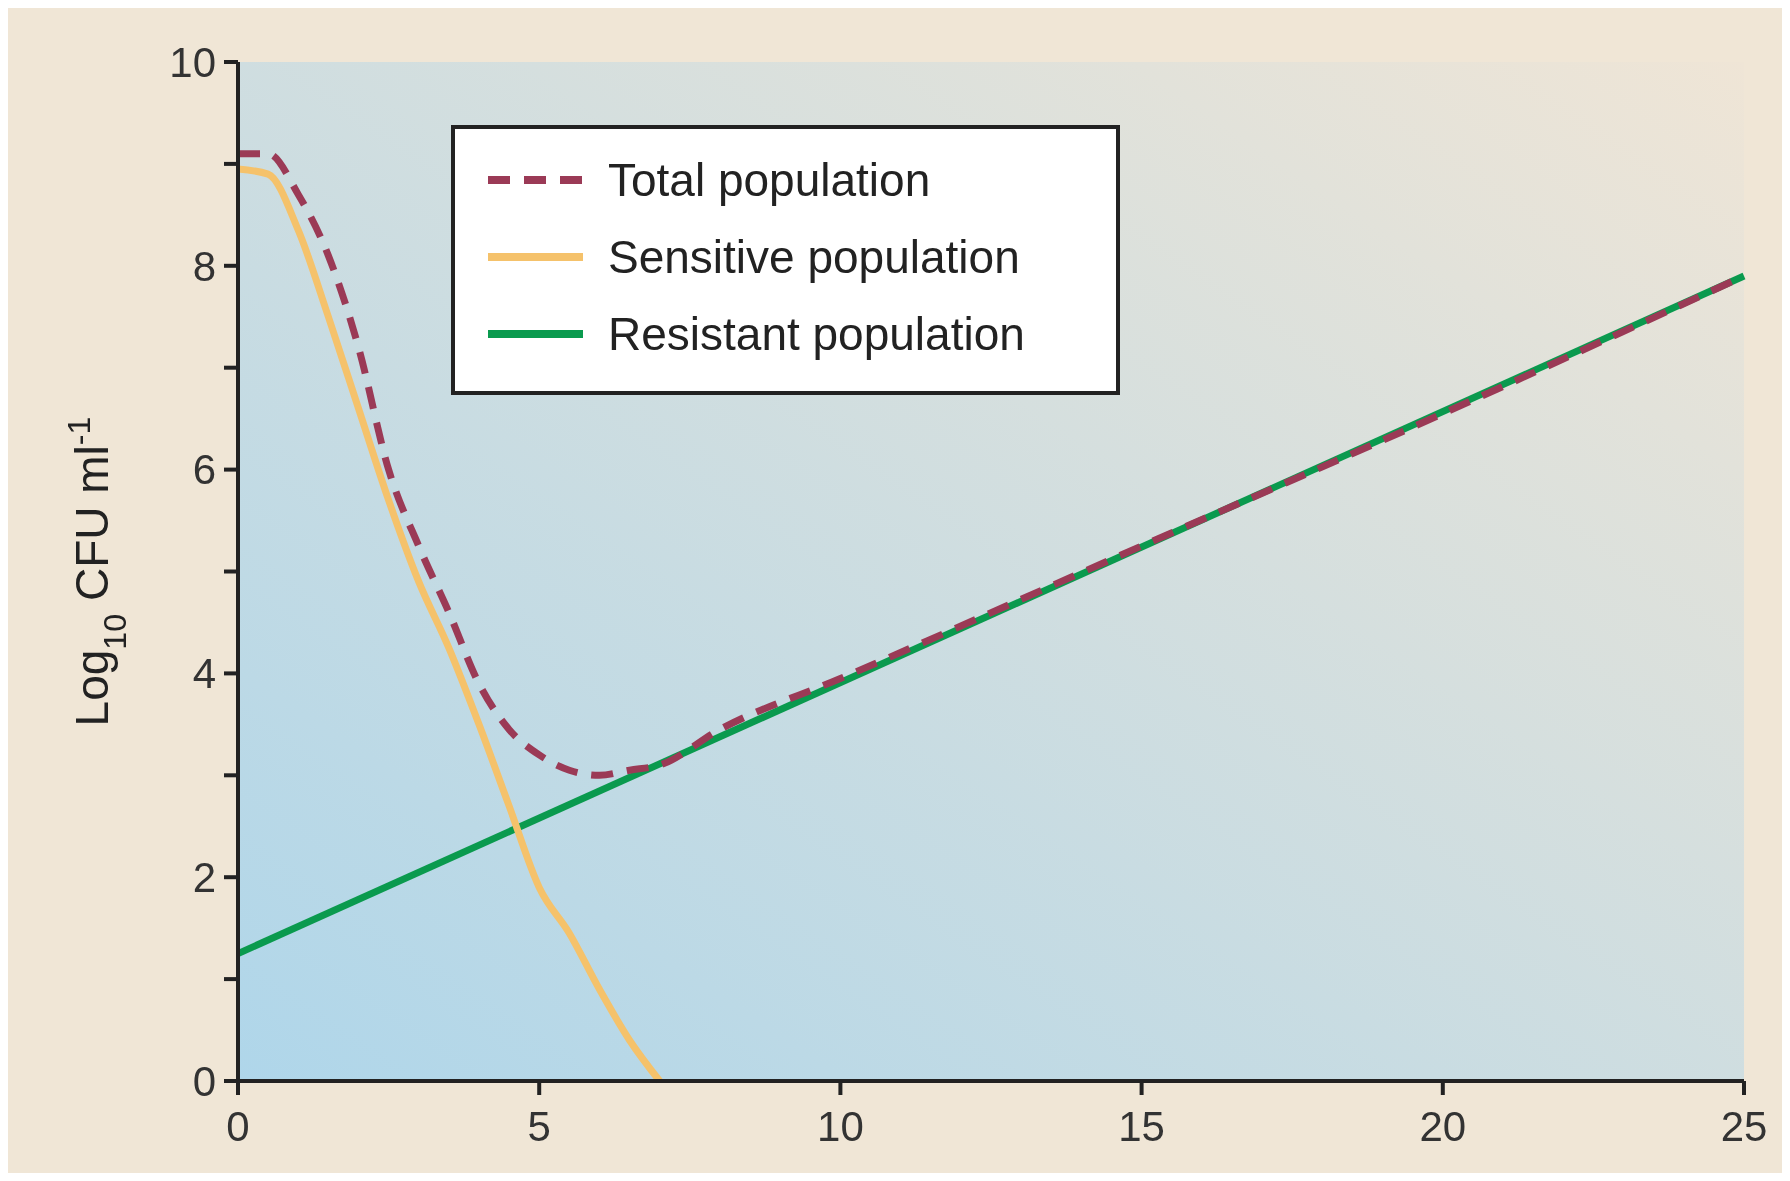 The image size is (1790, 1181). What do you see at coordinates (204, 1081) in the screenshot?
I see `y-tick-label: 0` at bounding box center [204, 1081].